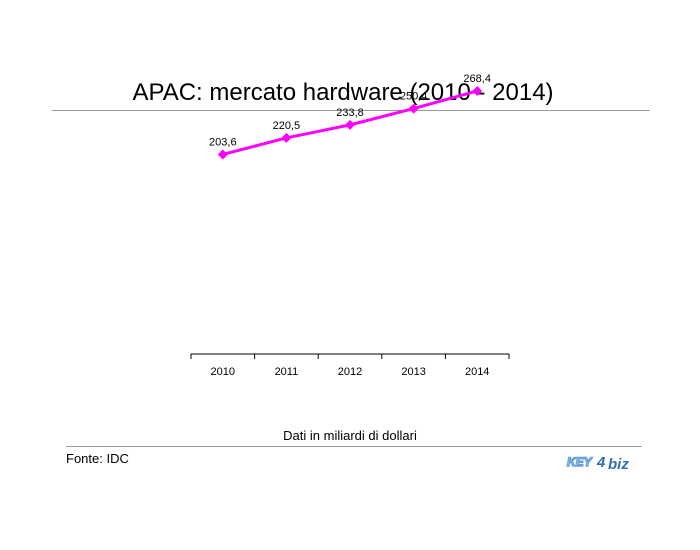  Describe the element at coordinates (97, 458) in the screenshot. I see `source-note: Fonte: IDC` at that location.